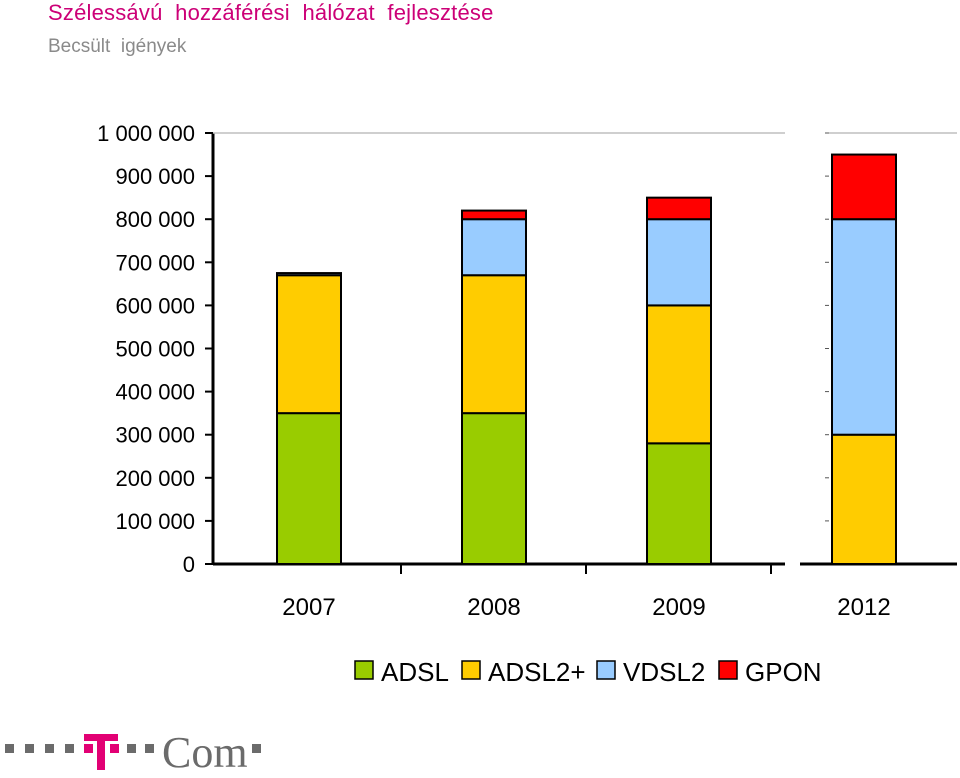 The height and width of the screenshot is (778, 960). What do you see at coordinates (864, 499) in the screenshot?
I see `bar-segment-adsl2-plus-2012` at bounding box center [864, 499].